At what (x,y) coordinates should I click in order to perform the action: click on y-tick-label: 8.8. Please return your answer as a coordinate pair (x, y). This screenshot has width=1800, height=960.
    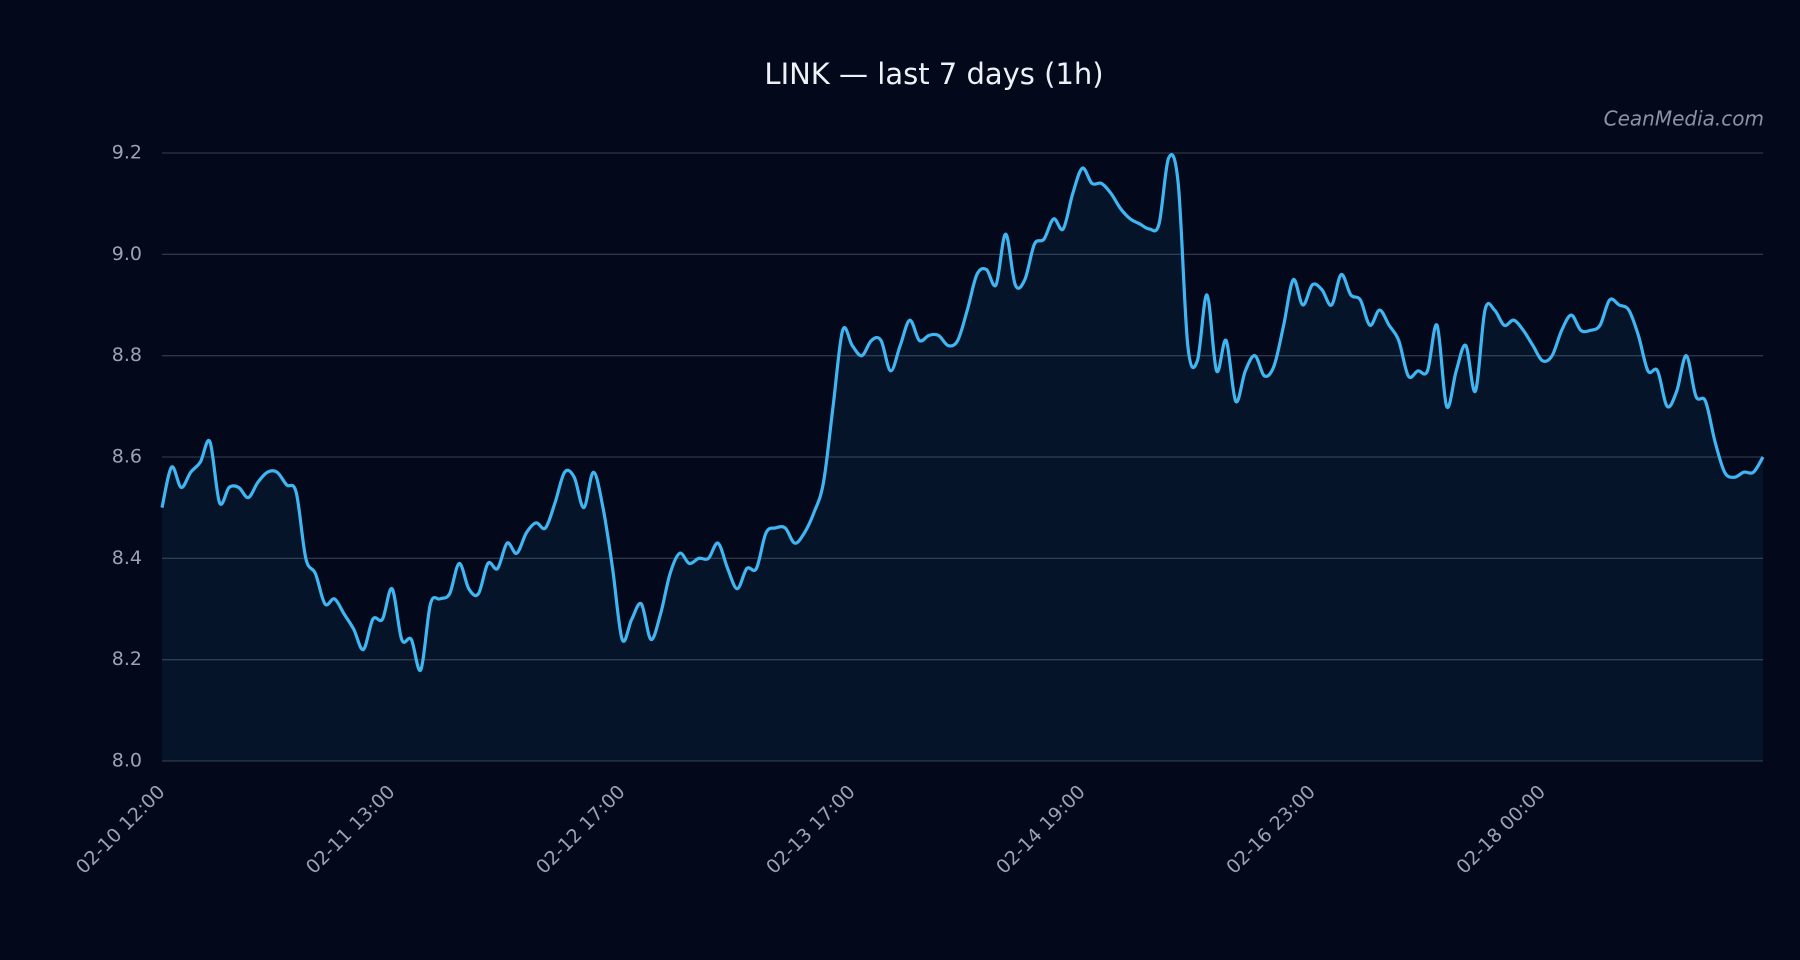
    Looking at the image, I should click on (127, 355).